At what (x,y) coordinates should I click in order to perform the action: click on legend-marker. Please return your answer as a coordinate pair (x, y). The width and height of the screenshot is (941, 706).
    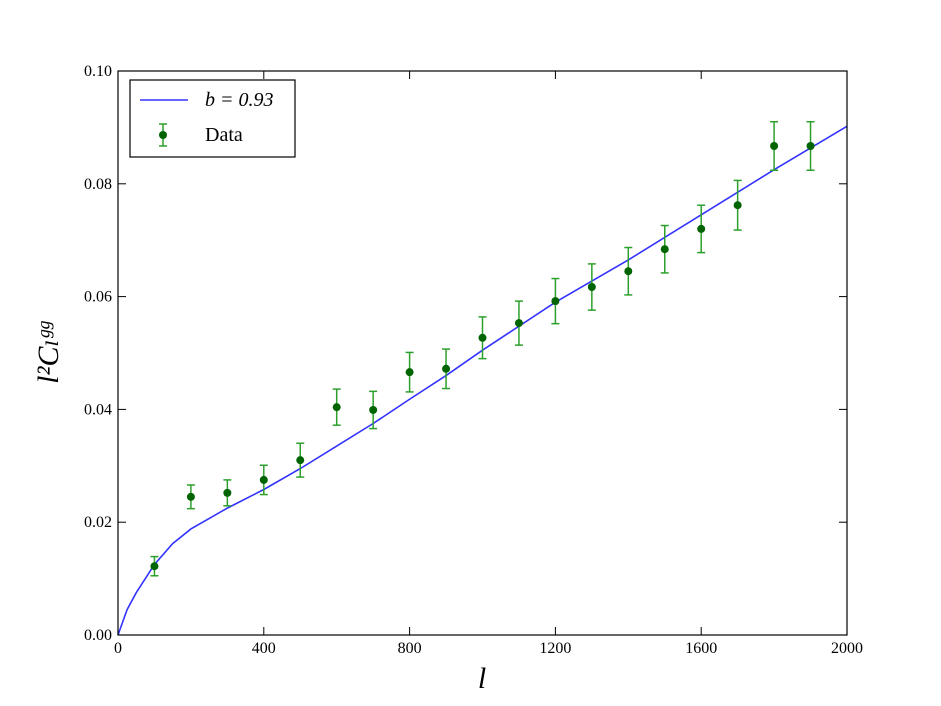
    Looking at the image, I should click on (163, 135).